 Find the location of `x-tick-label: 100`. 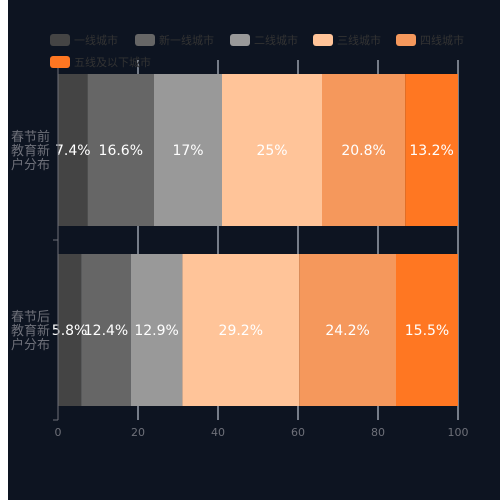

x-tick-label: 100 is located at coordinates (458, 432).